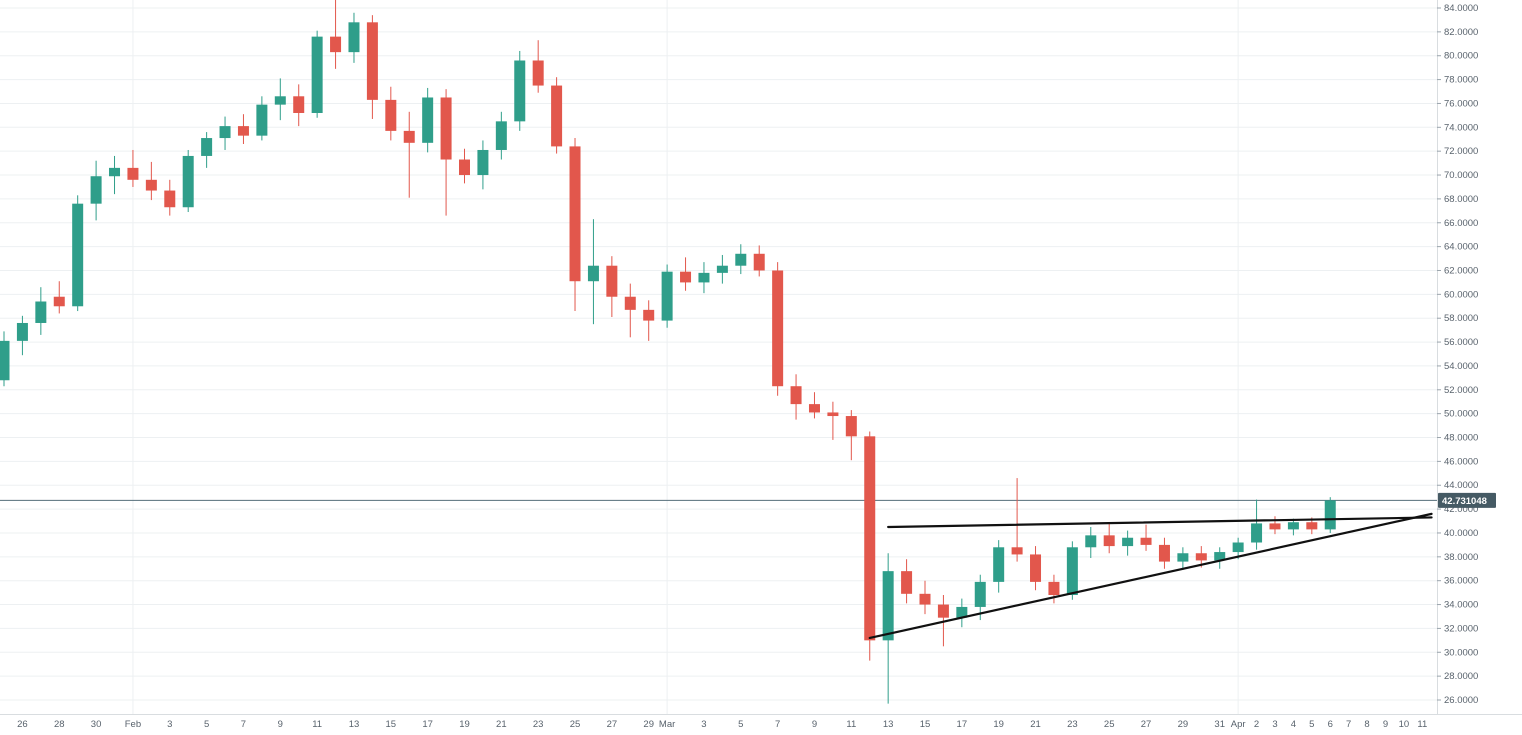  Describe the element at coordinates (1461, 700) in the screenshot. I see `y-axis-label: 26.0000` at that location.